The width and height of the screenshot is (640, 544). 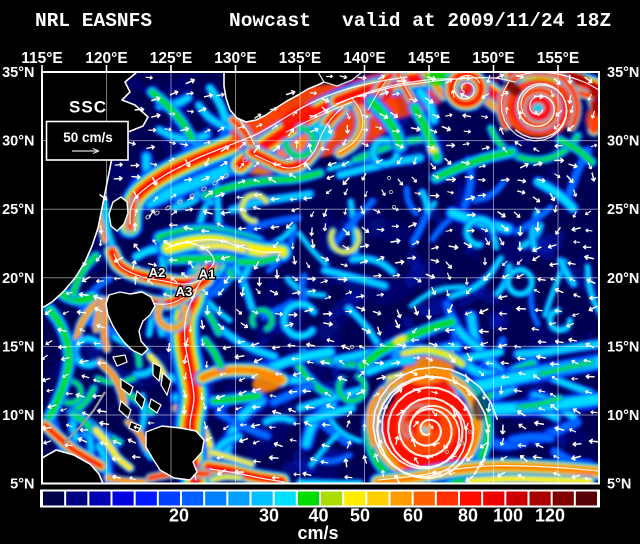 What do you see at coordinates (179, 516) in the screenshot?
I see `svg-text: 20` at bounding box center [179, 516].